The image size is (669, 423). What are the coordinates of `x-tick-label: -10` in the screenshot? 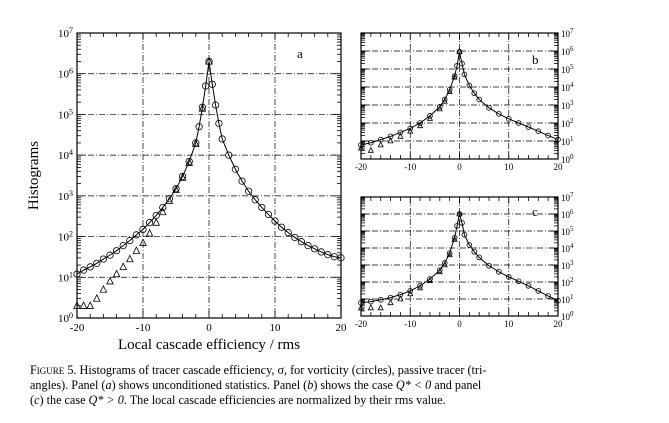 It's located at (410, 324).